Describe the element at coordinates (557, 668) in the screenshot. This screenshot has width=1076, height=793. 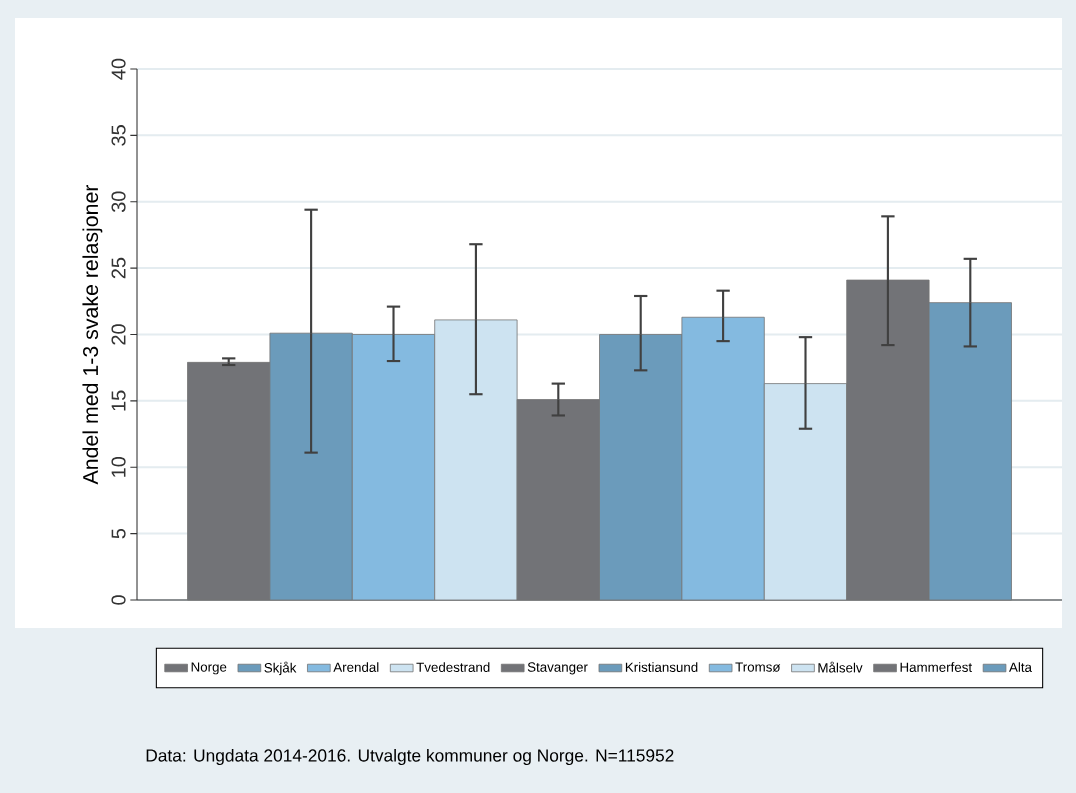
I see `legend-label: Stavanger` at that location.